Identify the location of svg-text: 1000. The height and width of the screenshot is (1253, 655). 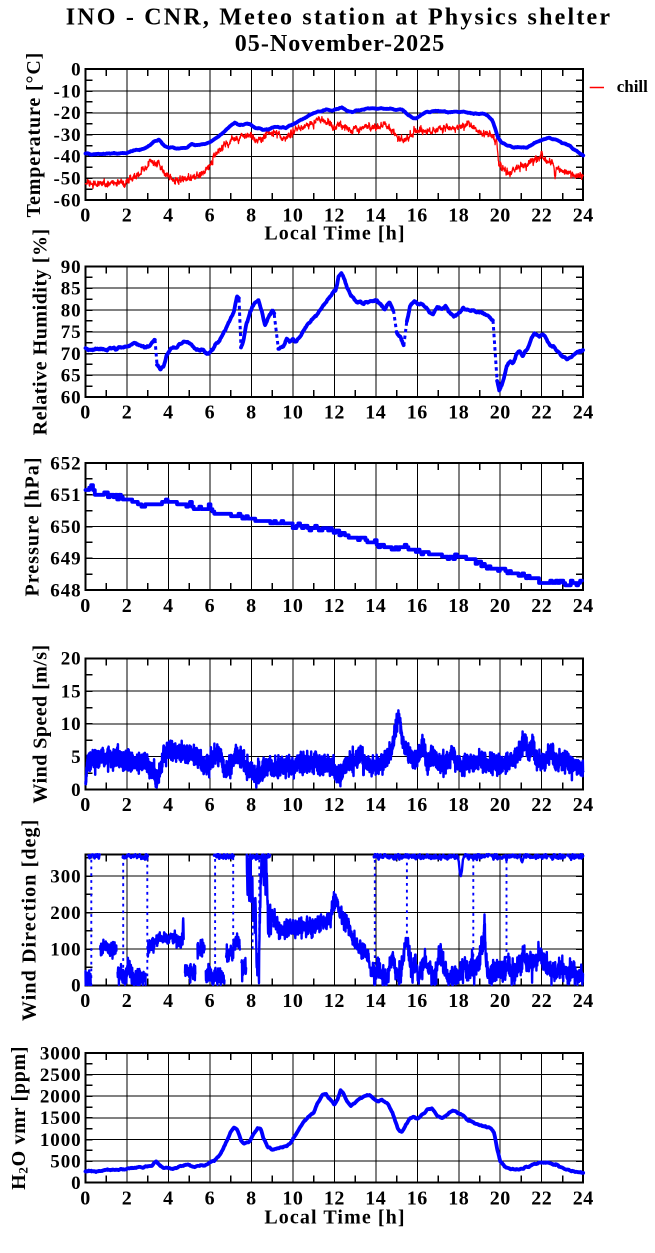
(61, 1140).